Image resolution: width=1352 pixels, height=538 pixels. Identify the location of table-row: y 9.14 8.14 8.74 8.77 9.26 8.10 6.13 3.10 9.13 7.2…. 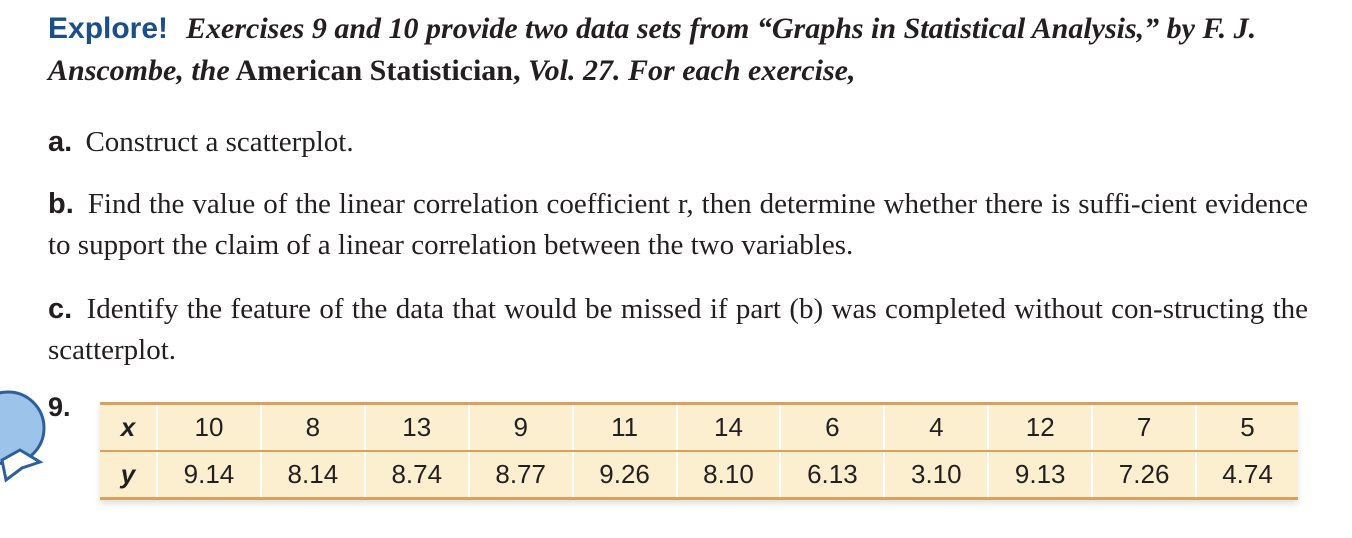
(699, 475).